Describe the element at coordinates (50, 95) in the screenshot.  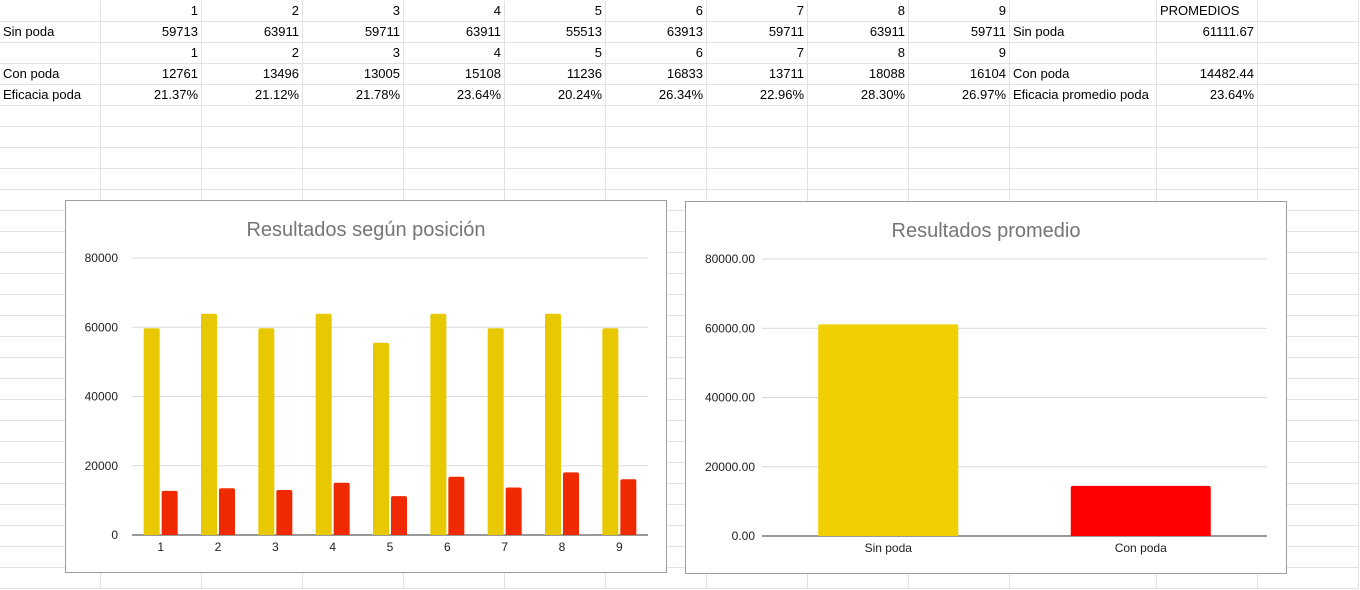
I see `sheet-cell: Eficacia poda` at that location.